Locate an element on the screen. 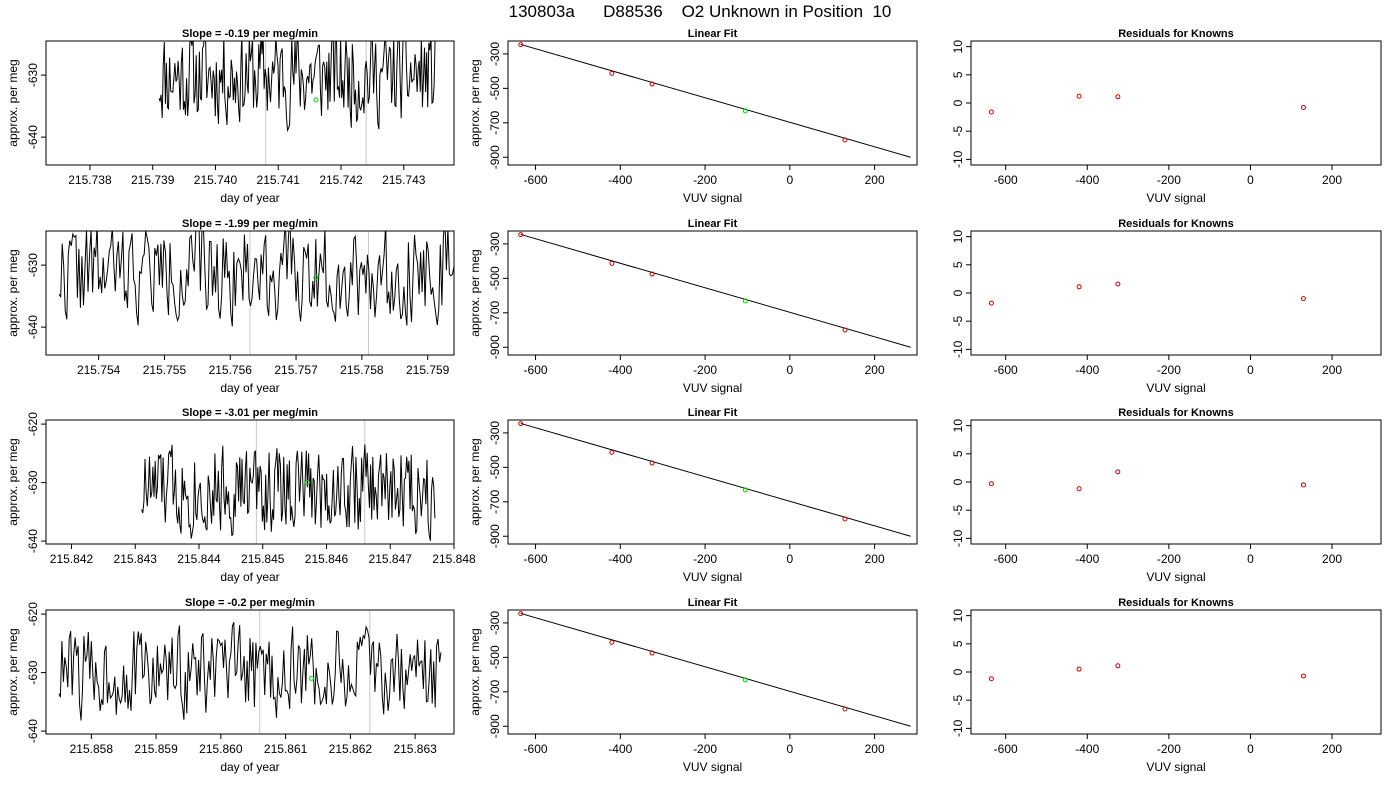 Image resolution: width=1400 pixels, height=800 pixels. y-tick-label: -700 is located at coordinates (495, 312).